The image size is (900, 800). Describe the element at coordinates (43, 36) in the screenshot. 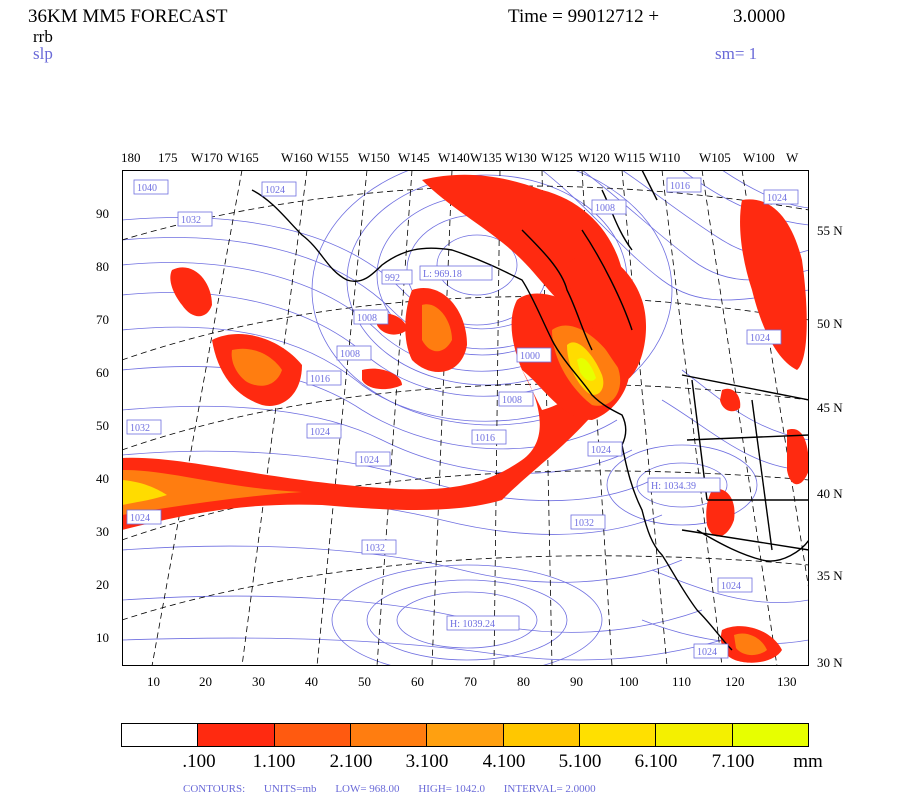

I see `field-primary: rrb` at that location.